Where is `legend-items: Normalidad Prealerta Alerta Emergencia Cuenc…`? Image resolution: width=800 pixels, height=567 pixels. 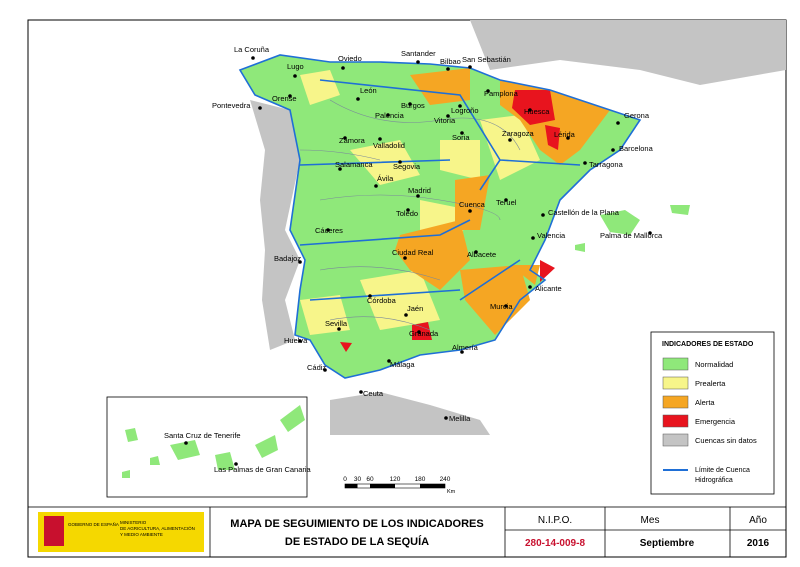 legend-items: Normalidad Prealerta Alerta Emergencia Cuenc… is located at coordinates (709, 402).